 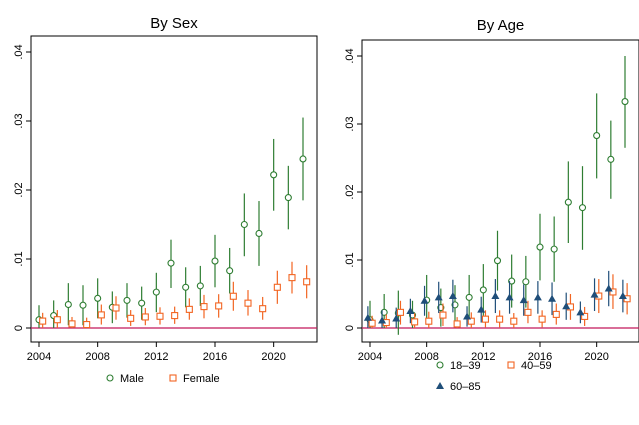 I want to click on panel-title: By Sex, so click(x=174, y=23).